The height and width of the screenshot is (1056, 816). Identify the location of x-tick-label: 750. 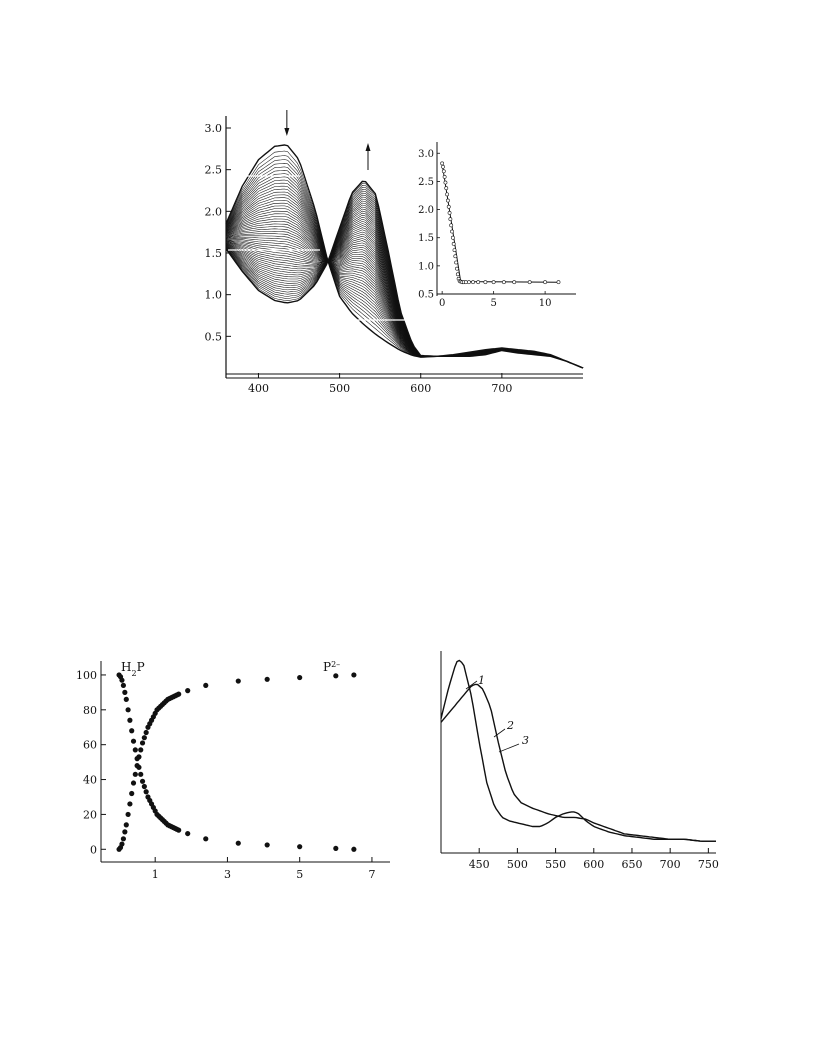
(708, 864).